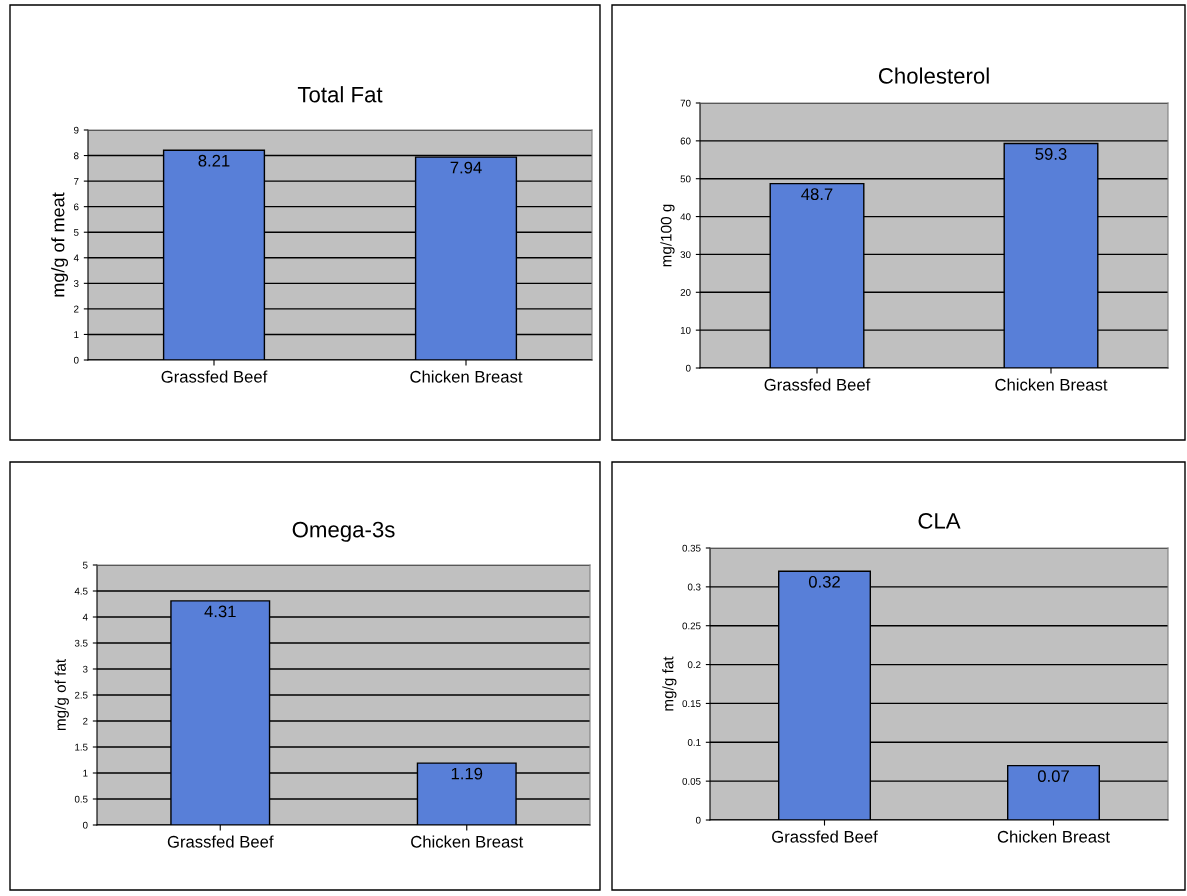  What do you see at coordinates (817, 194) in the screenshot?
I see `data-label: 48.7` at bounding box center [817, 194].